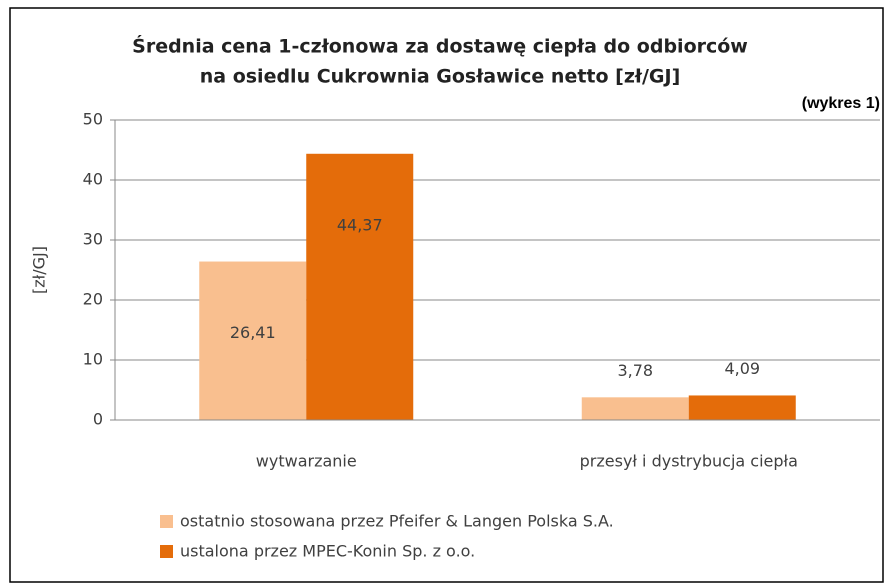  I want to click on legend-label: ustalona przez MPEC-Konin Sp. z o.o., so click(327, 551).